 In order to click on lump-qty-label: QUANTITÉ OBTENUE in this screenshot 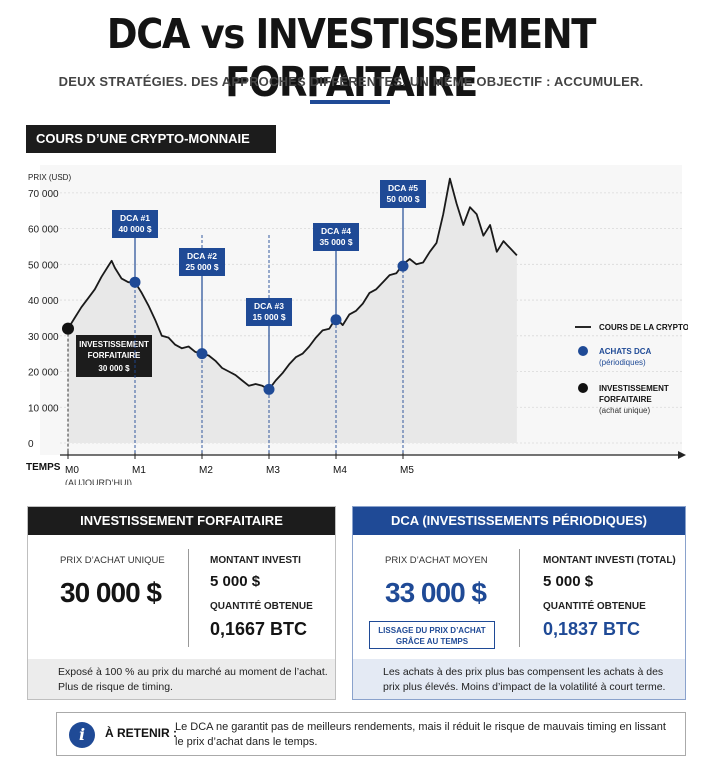, I will do `click(261, 606)`.